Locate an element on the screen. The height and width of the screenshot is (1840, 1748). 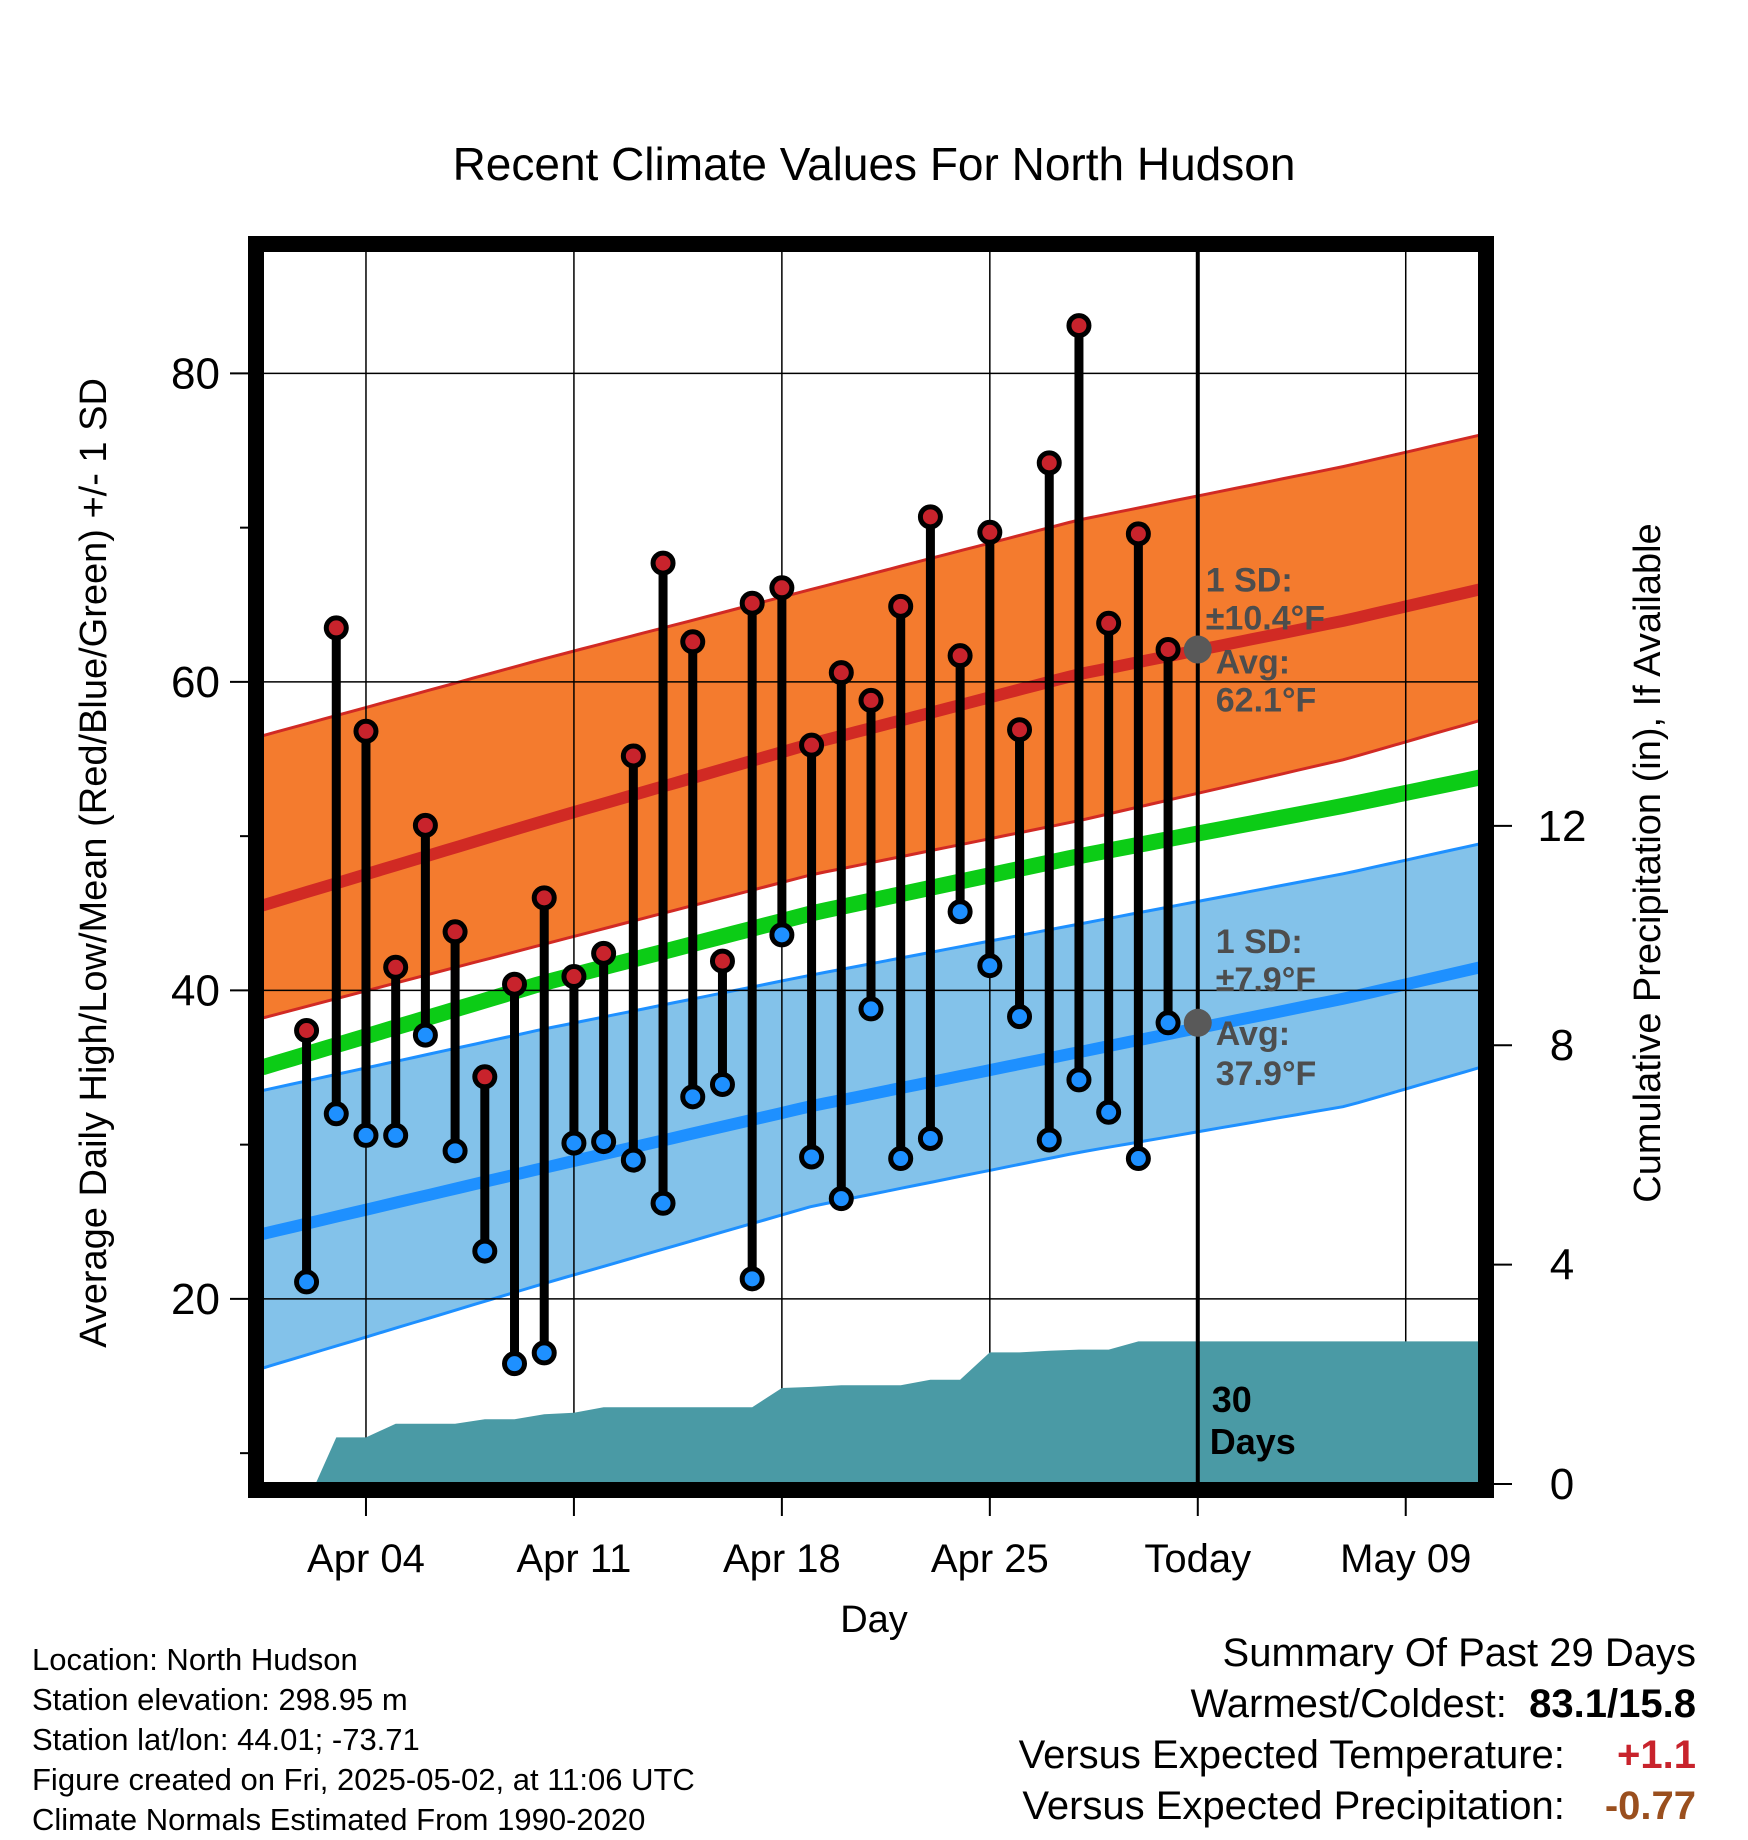
high-avg-value: 62.1°F is located at coordinates (1266, 701).